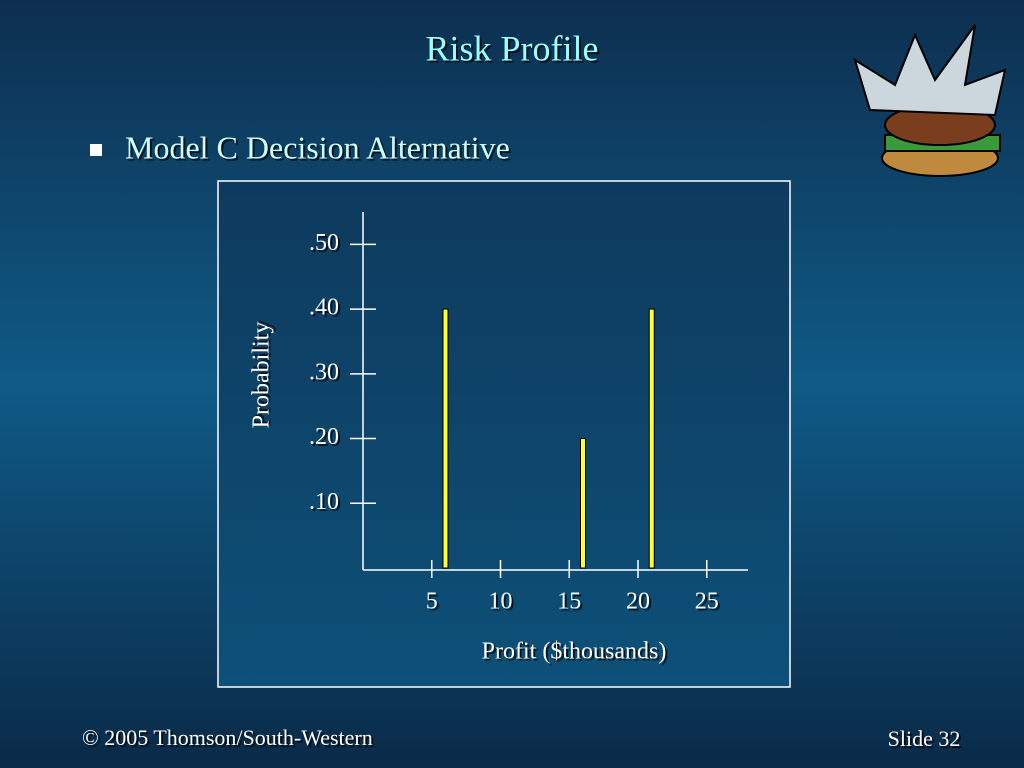 This screenshot has width=1024, height=768. Describe the element at coordinates (924, 738) in the screenshot. I see `slide-number: Slide 32` at that location.